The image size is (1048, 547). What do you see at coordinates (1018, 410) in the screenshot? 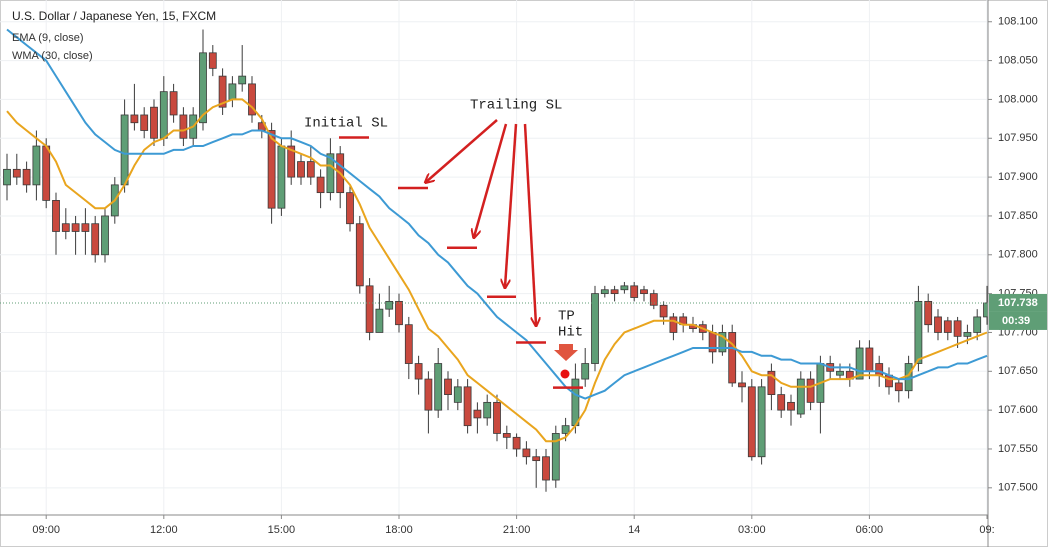
I see `y-tick-label: 107.600` at bounding box center [1018, 410].